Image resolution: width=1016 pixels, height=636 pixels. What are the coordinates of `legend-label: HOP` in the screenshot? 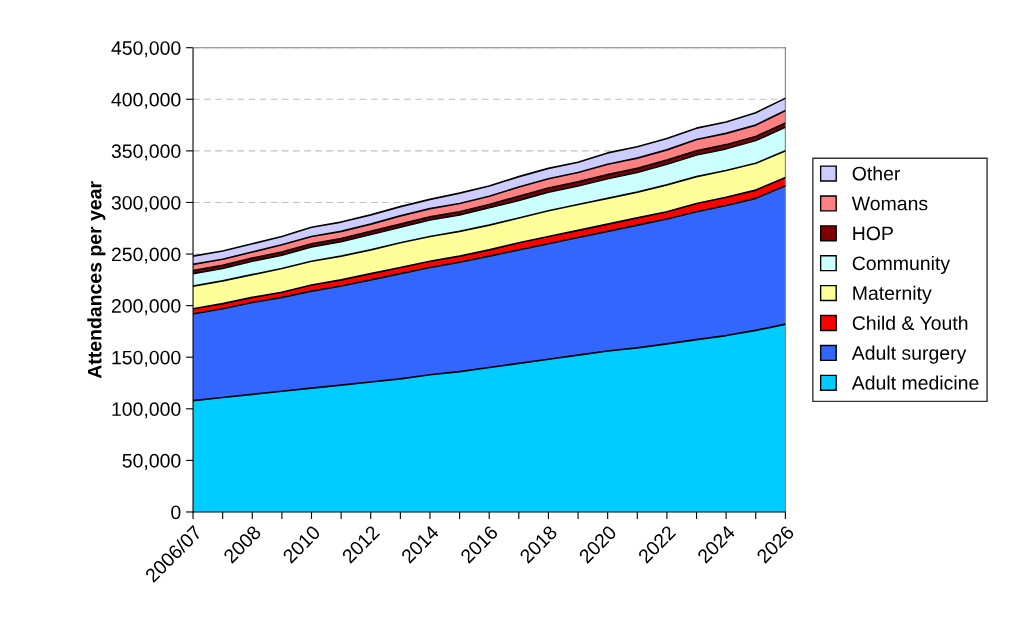 It's located at (873, 233).